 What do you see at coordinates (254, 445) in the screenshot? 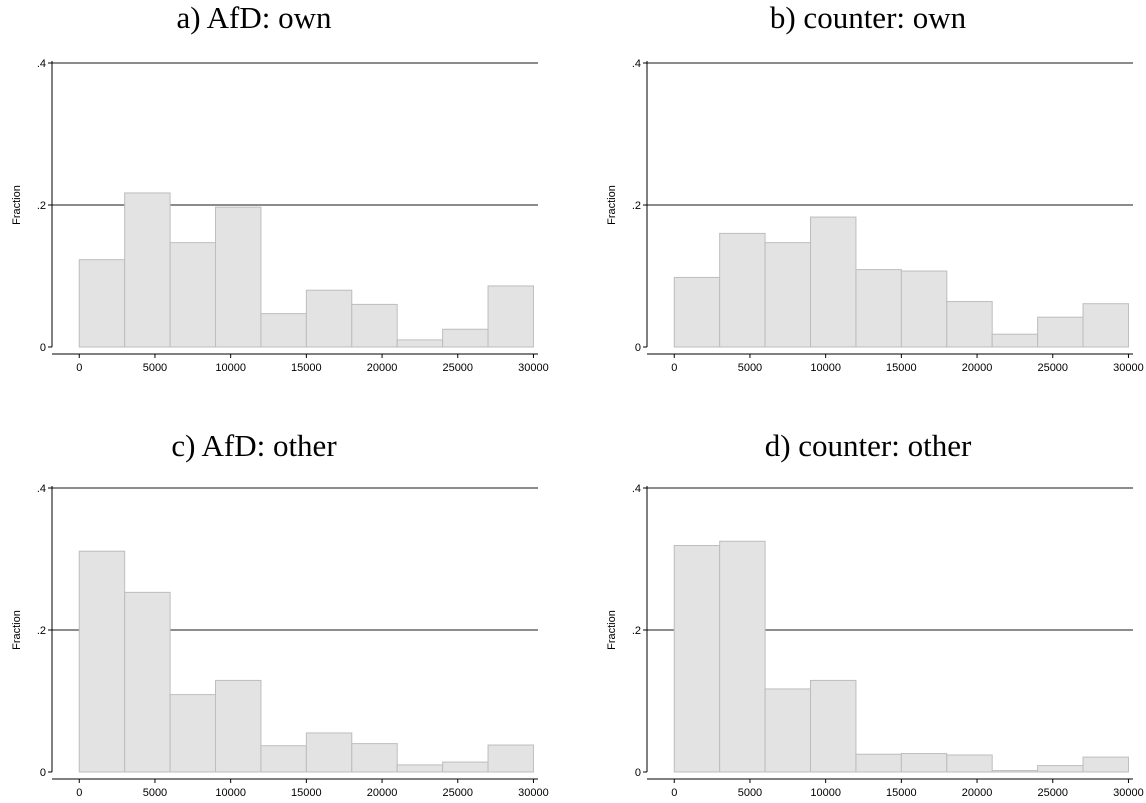
I see `panel-title: c) AfD: other` at bounding box center [254, 445].